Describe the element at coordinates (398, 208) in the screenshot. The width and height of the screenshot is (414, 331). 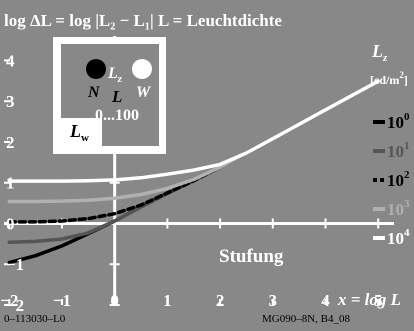
I see `legend-label-3: 103` at that location.